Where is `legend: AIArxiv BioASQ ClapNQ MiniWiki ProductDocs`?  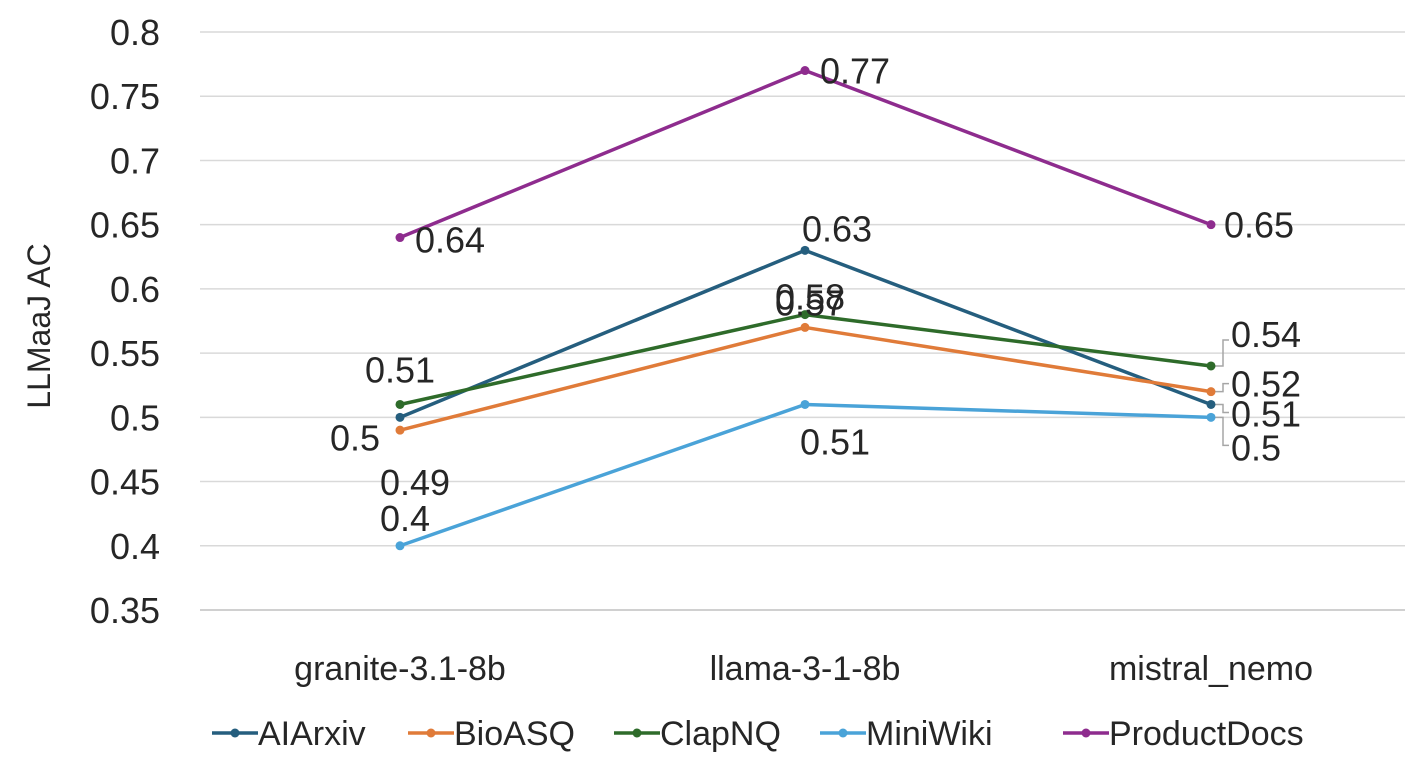
legend: AIArxiv BioASQ ClapNQ MiniWiki ProductDocs is located at coordinates (758, 734).